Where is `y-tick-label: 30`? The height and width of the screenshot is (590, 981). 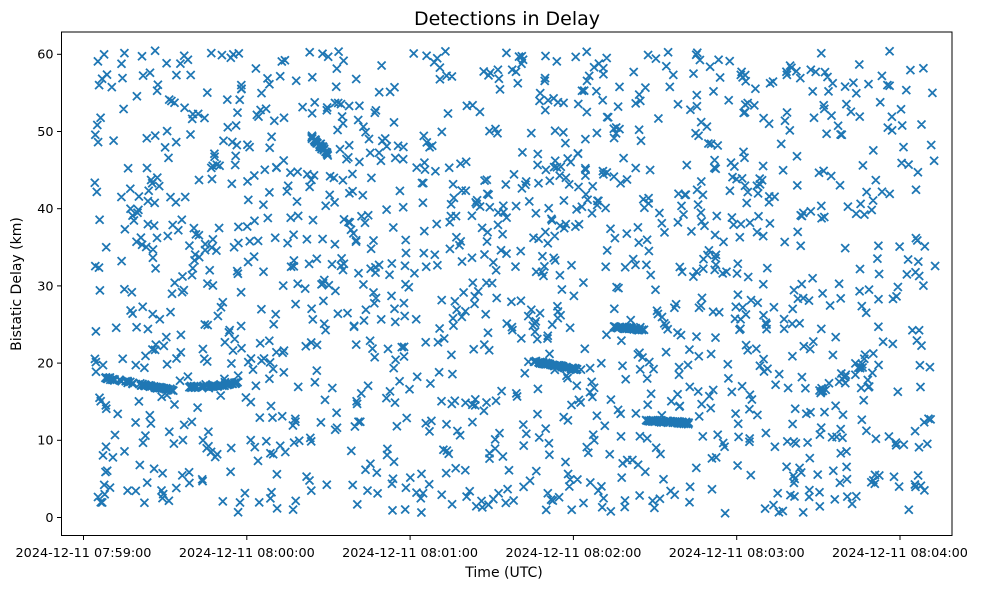 y-tick-label: 30 is located at coordinates (45, 286).